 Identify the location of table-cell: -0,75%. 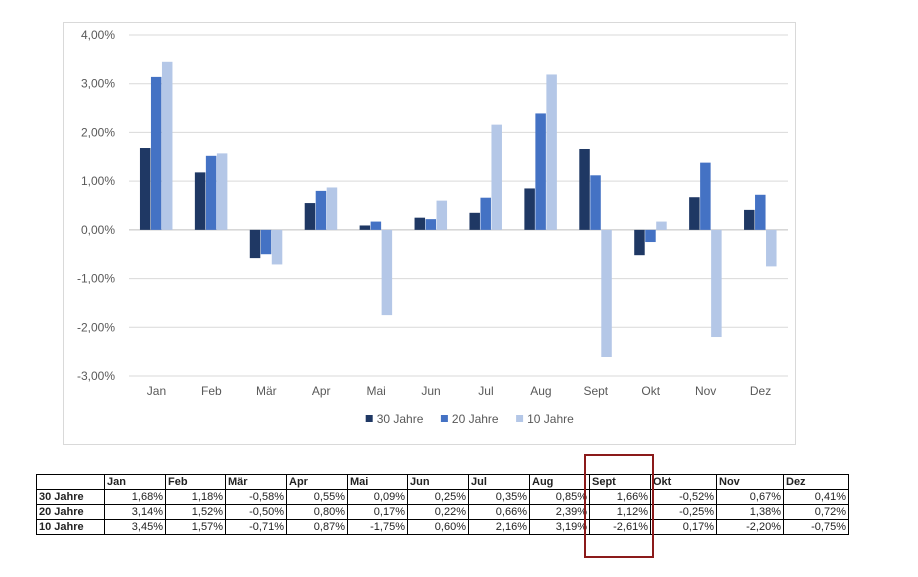
(816, 527).